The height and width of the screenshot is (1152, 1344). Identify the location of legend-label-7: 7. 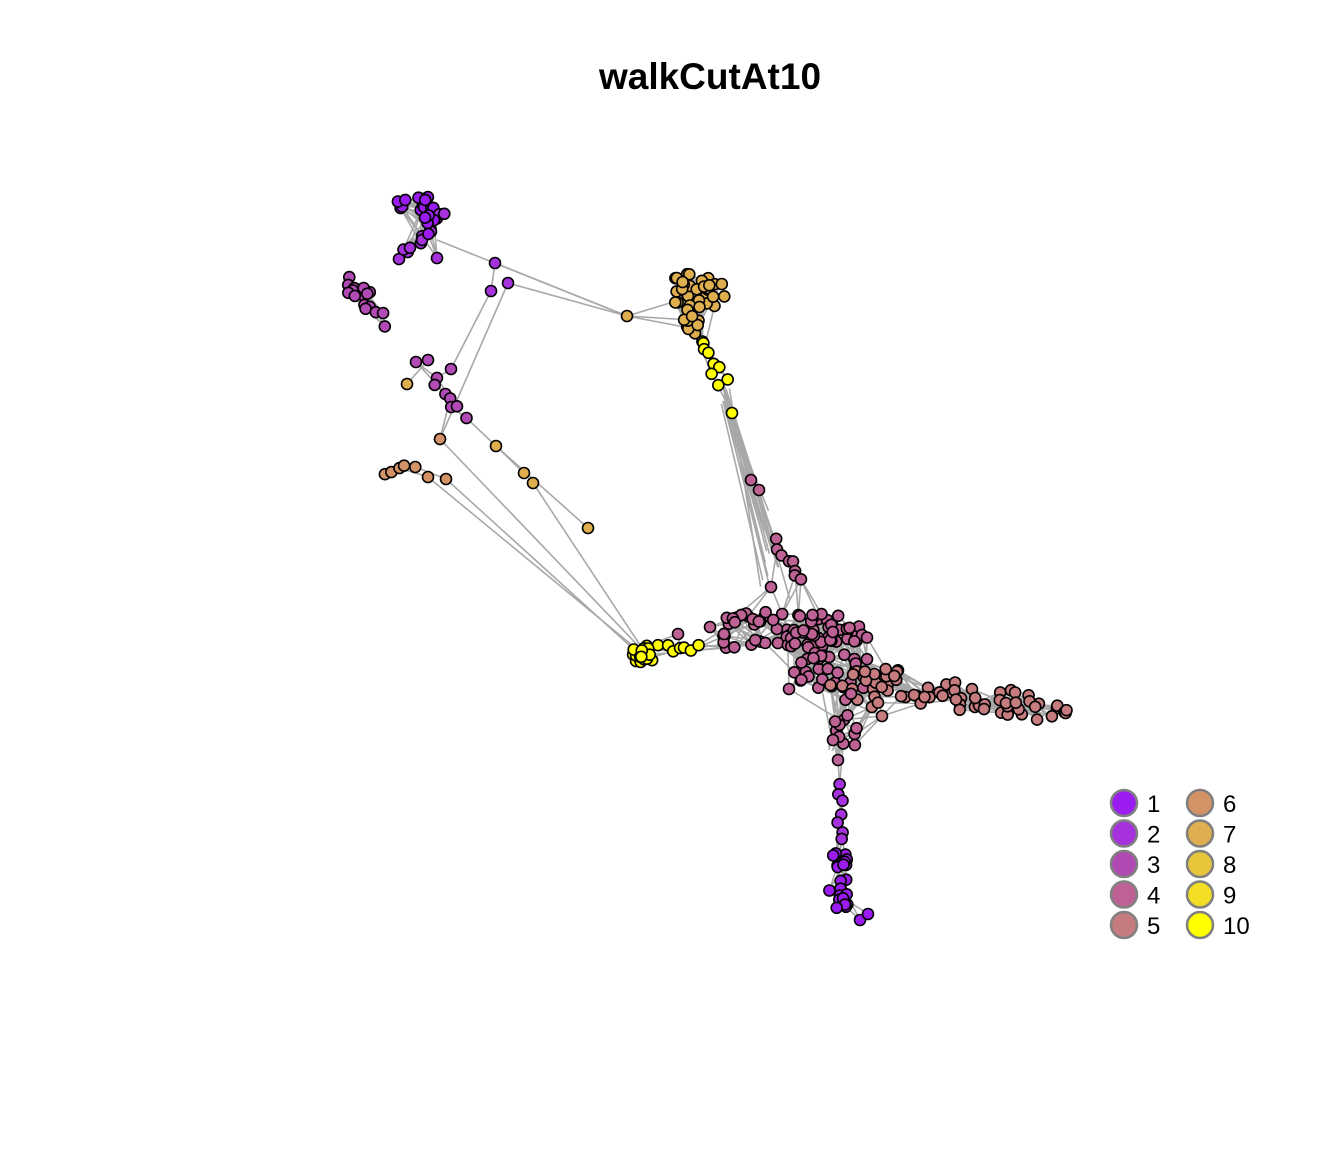
(1229, 835).